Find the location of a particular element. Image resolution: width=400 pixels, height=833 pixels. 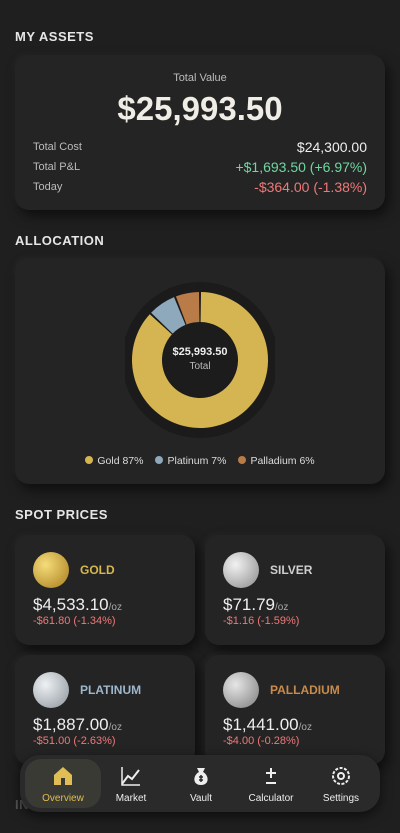

price-value: $71.79 is located at coordinates (249, 604).